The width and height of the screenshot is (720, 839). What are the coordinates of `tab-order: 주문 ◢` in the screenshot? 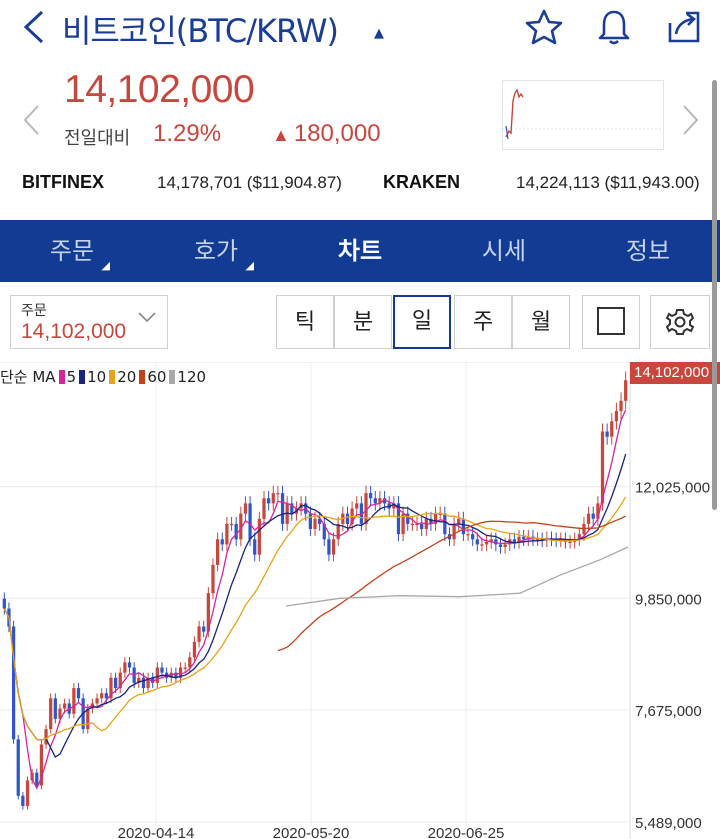 It's located at (79, 254).